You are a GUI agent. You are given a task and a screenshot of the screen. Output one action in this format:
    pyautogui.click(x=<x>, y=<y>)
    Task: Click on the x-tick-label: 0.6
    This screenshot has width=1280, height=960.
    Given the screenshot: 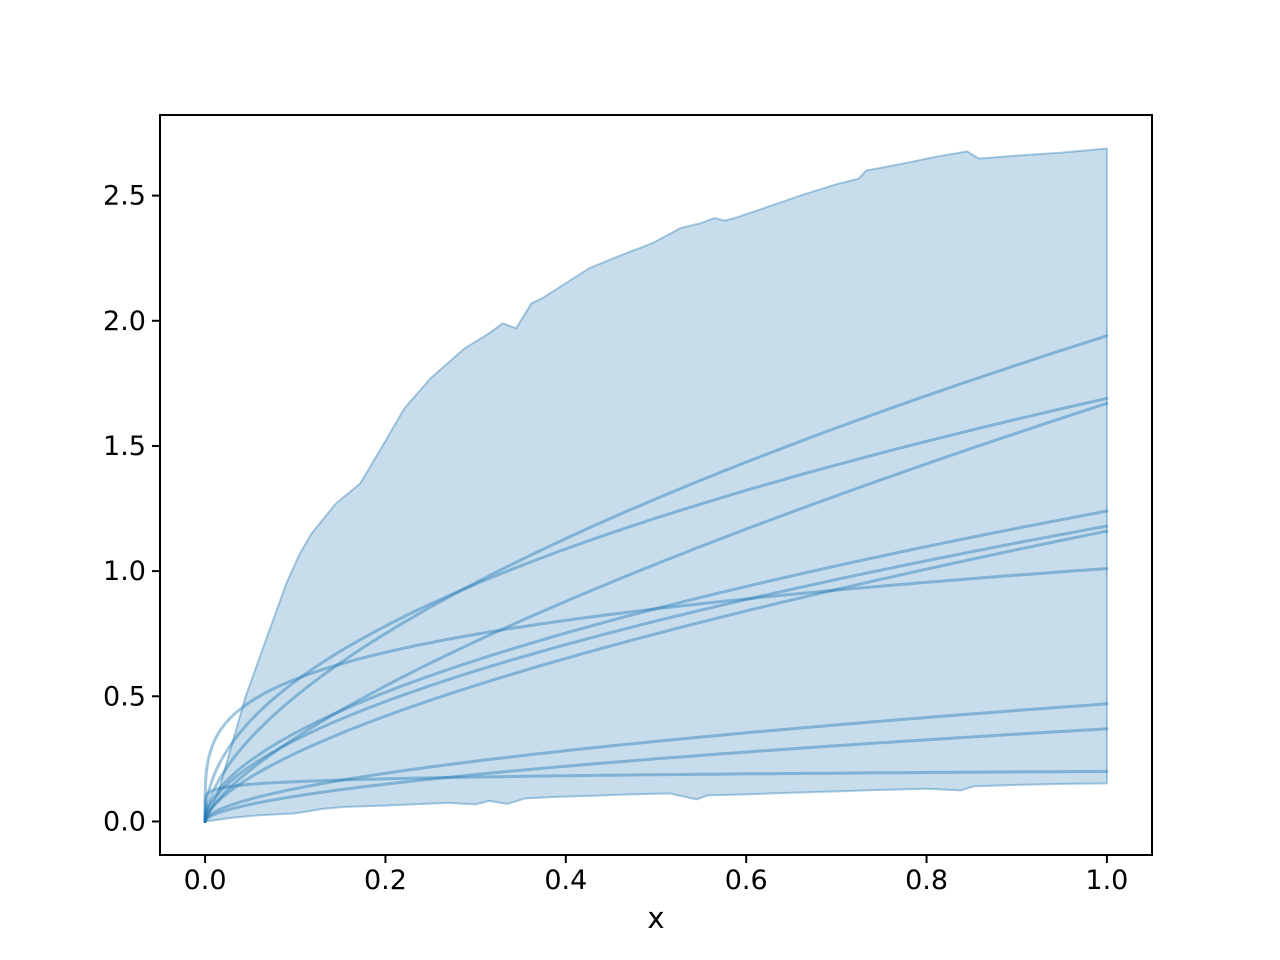 What is the action you would take?
    pyautogui.click(x=746, y=880)
    